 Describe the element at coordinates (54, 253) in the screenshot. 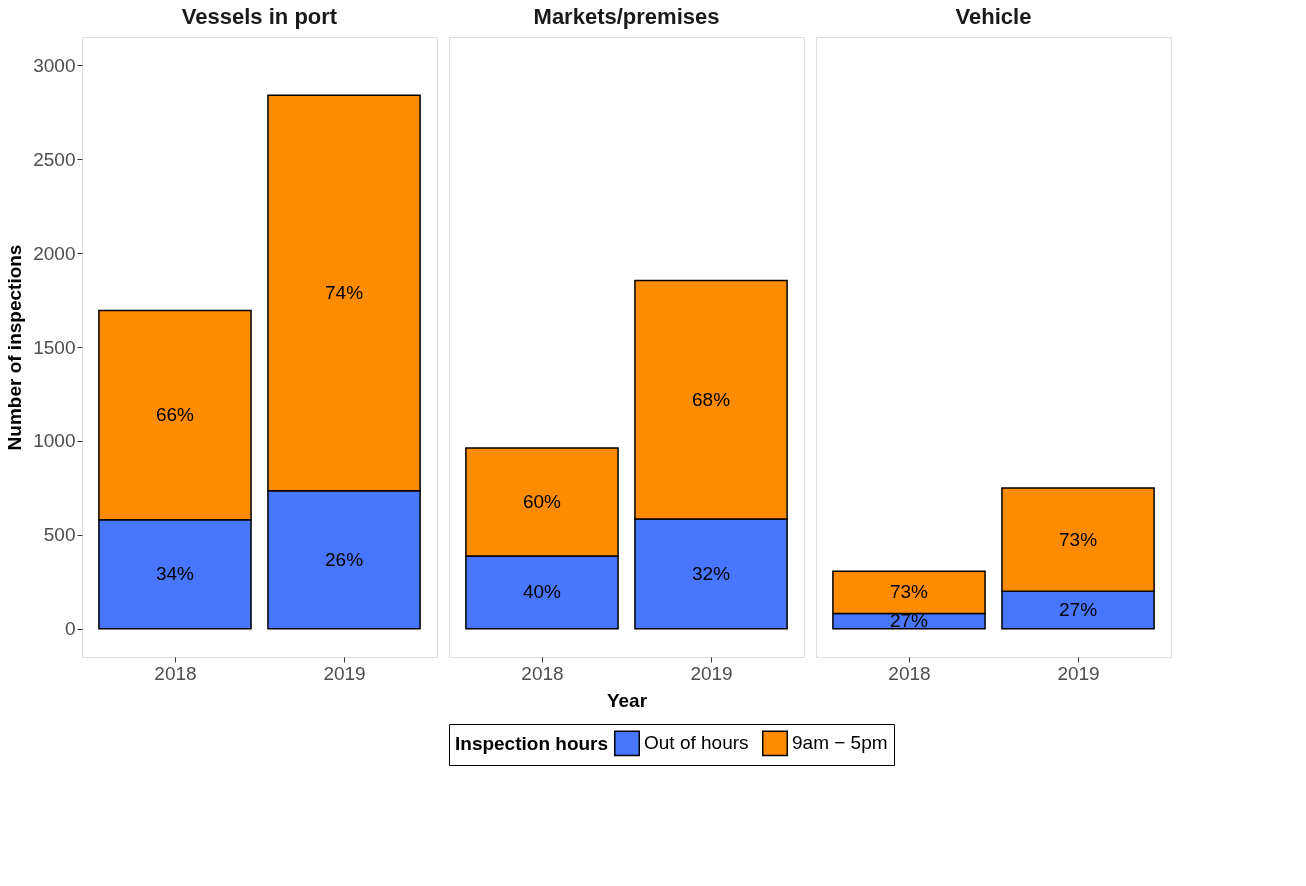

I see `y-tick-label: 2000` at that location.